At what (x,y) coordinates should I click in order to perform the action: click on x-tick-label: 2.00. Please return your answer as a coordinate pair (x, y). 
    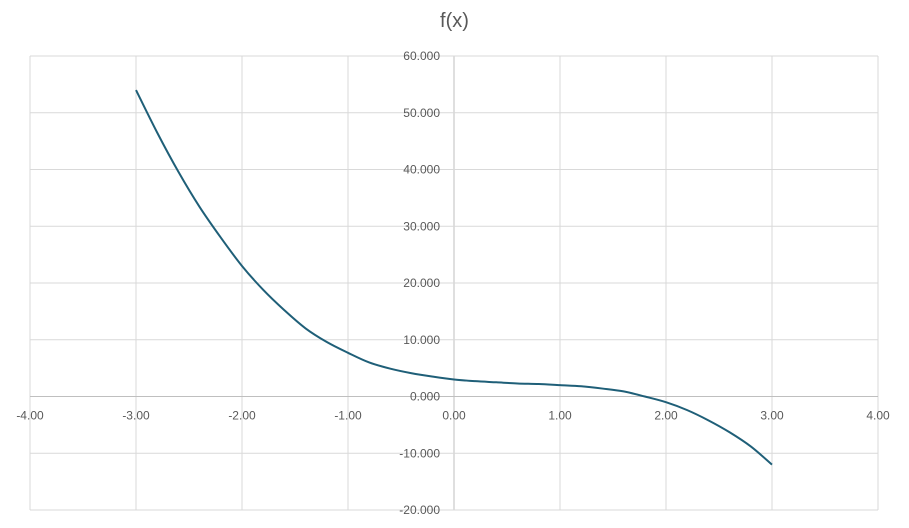
    Looking at the image, I should click on (666, 416).